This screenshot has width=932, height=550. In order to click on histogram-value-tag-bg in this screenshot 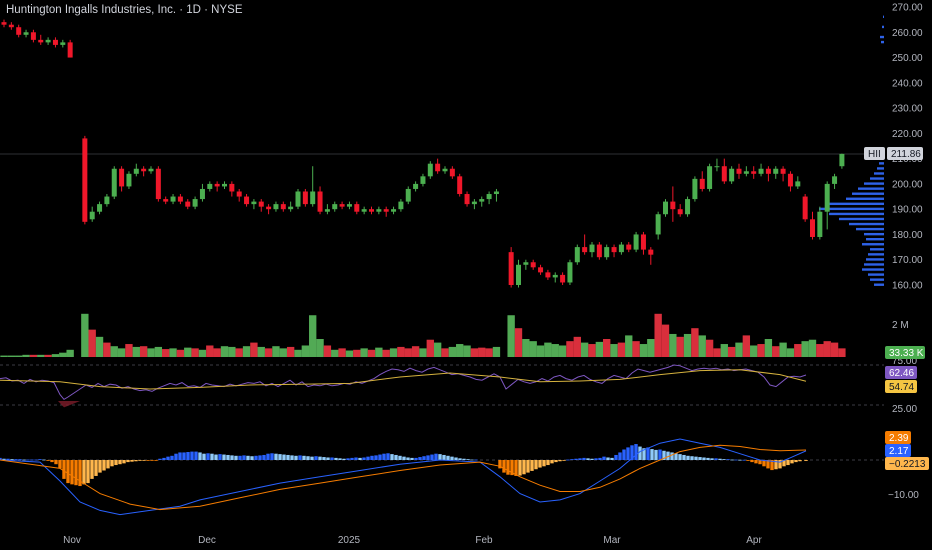, I will do `click(907, 463)`.